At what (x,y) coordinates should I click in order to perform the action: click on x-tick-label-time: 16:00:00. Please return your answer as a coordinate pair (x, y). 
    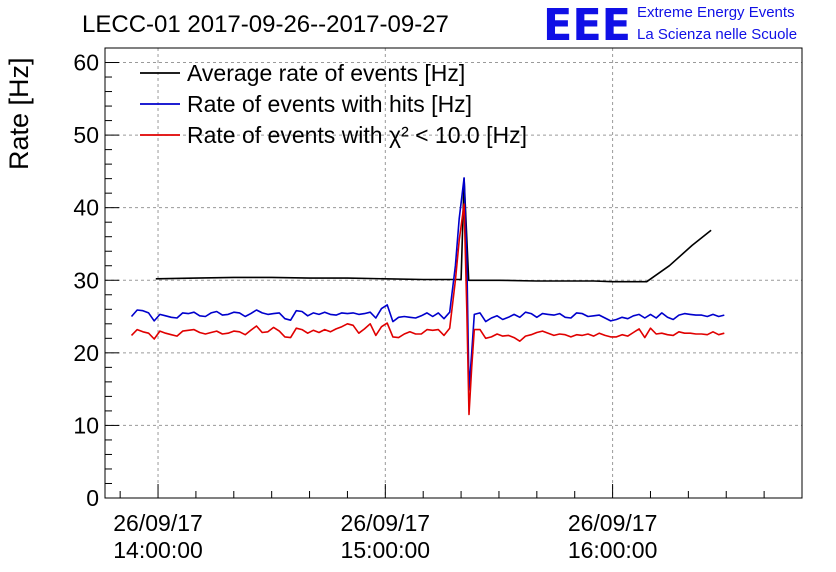
    Looking at the image, I should click on (613, 550).